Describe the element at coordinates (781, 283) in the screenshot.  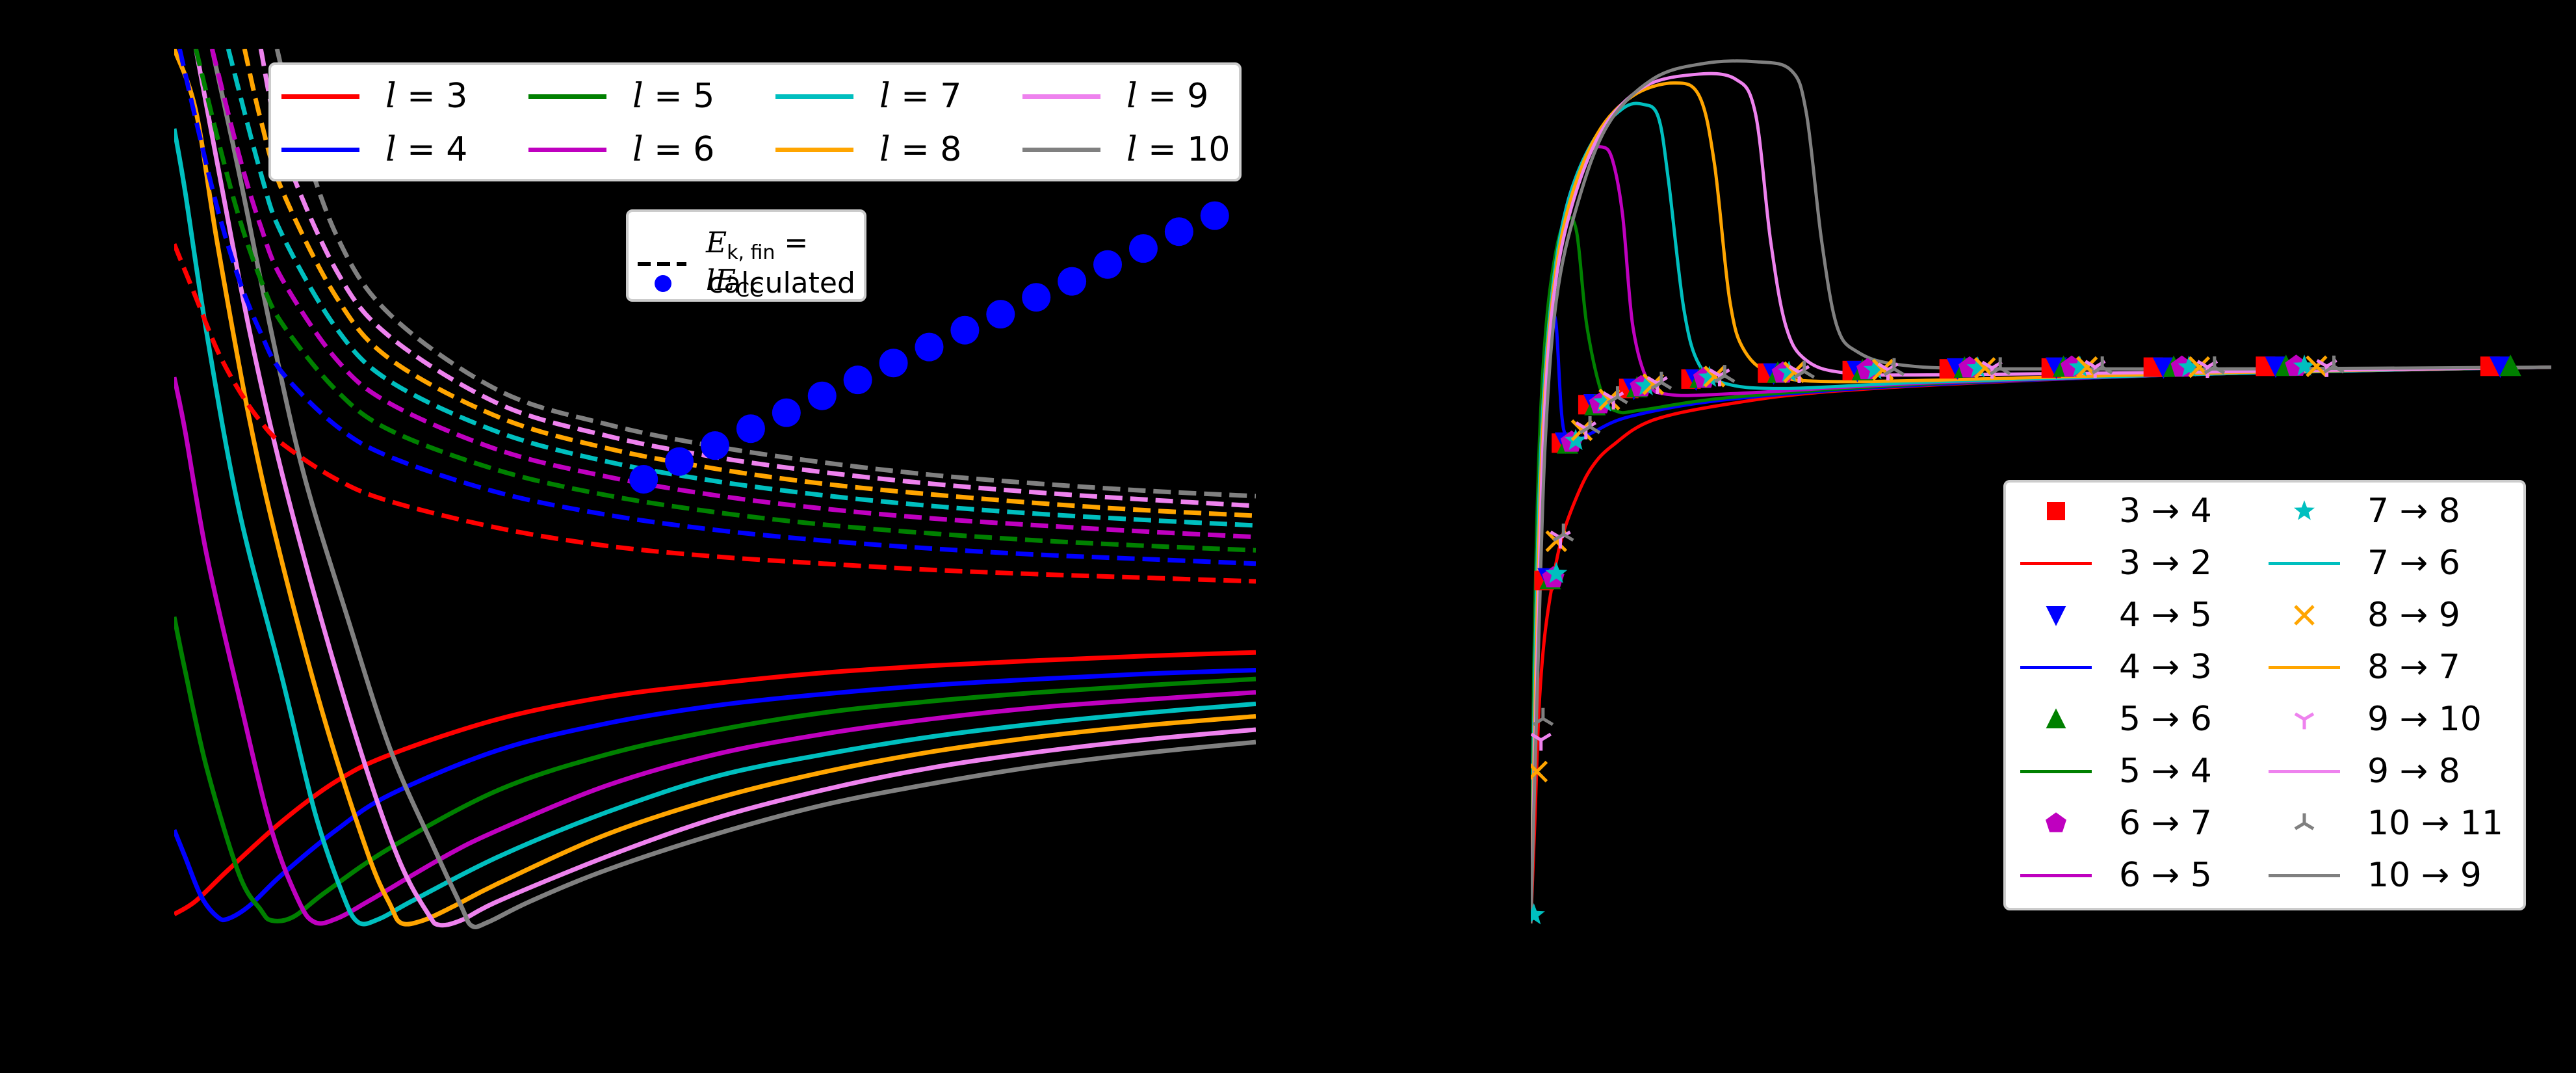
I see `legend-calculated-label: calculated` at that location.